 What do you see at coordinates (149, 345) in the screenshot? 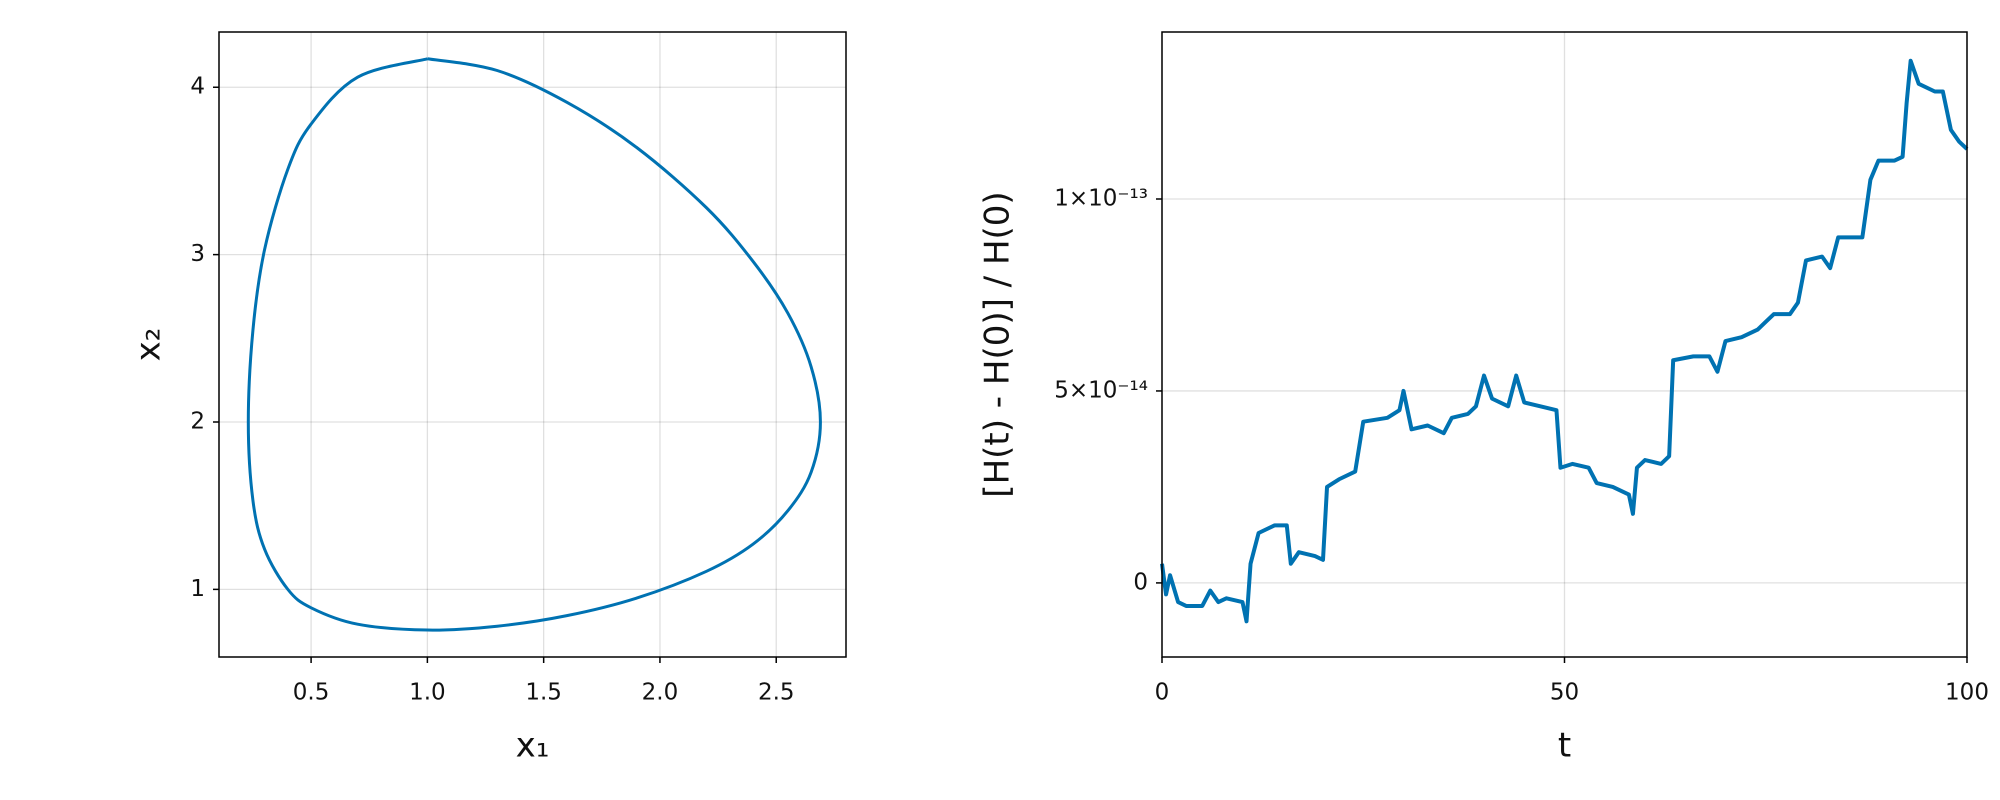
I see `y-axis-label: x₂` at bounding box center [149, 345].